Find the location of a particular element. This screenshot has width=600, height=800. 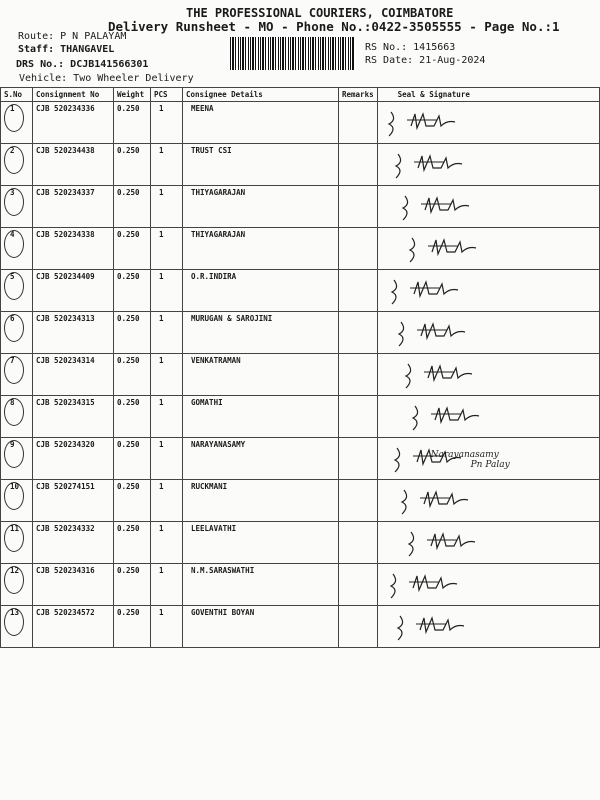

barcode is located at coordinates (292, 53).